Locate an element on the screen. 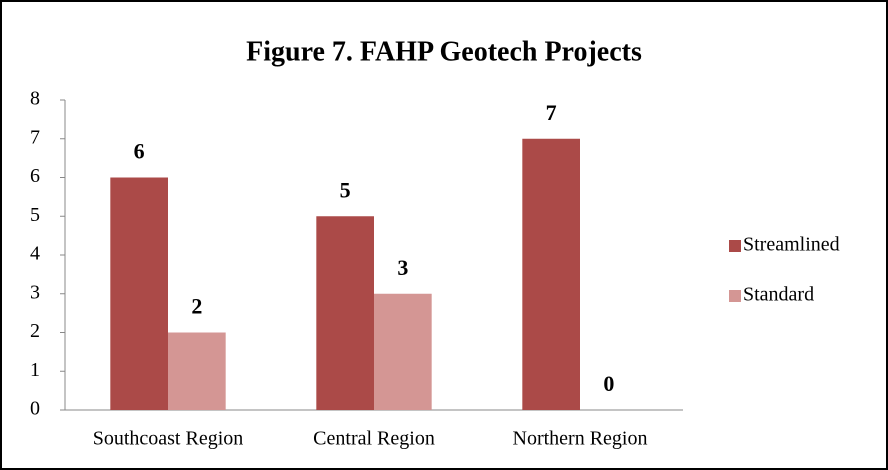  data-label: 0 is located at coordinates (608, 383).